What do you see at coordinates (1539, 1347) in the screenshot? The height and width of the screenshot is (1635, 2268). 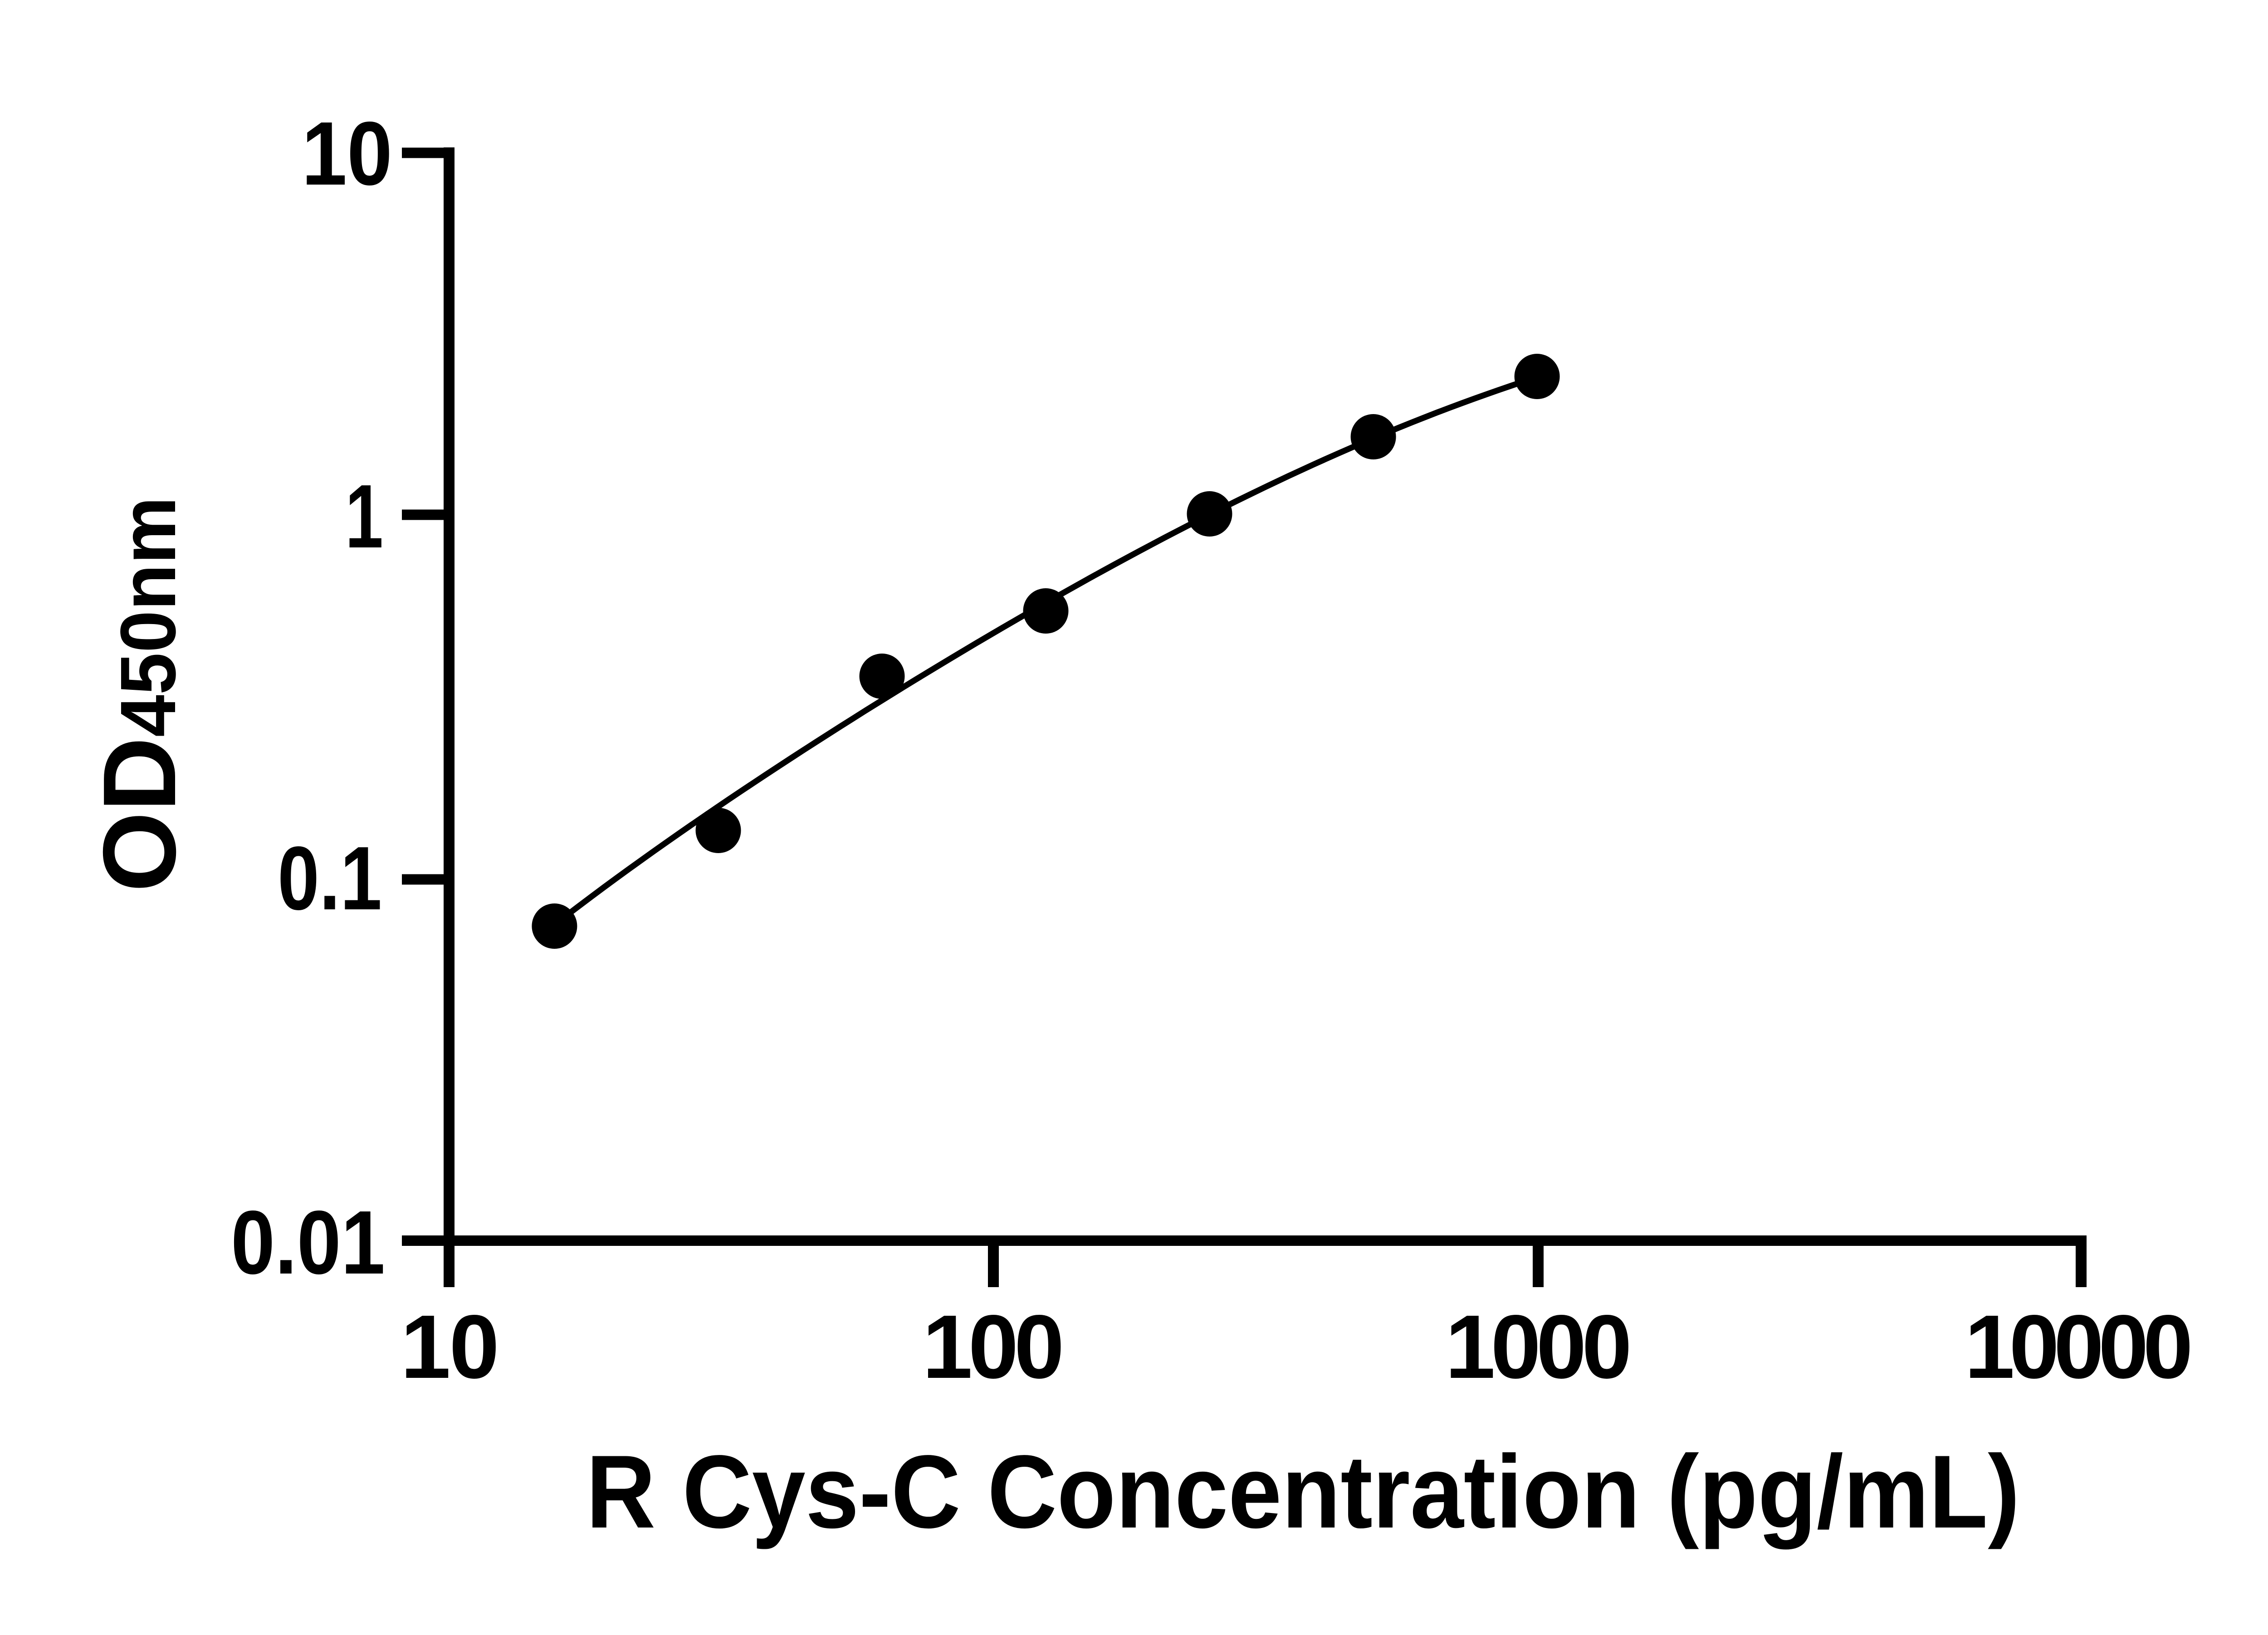 I see `svg-text: 1000` at bounding box center [1539, 1347].